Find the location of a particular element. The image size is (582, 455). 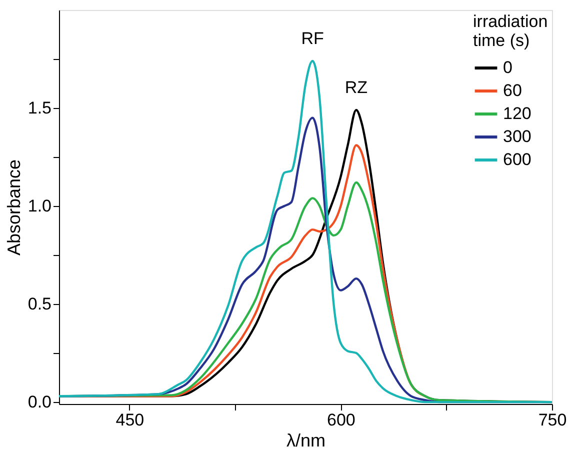

y-tick-label: 0.0 is located at coordinates (40, 402).